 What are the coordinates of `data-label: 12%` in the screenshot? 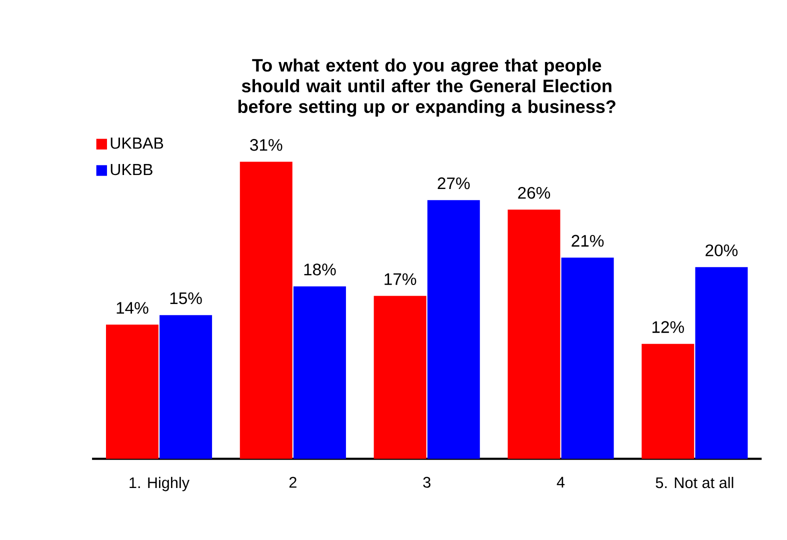 It's located at (668, 327).